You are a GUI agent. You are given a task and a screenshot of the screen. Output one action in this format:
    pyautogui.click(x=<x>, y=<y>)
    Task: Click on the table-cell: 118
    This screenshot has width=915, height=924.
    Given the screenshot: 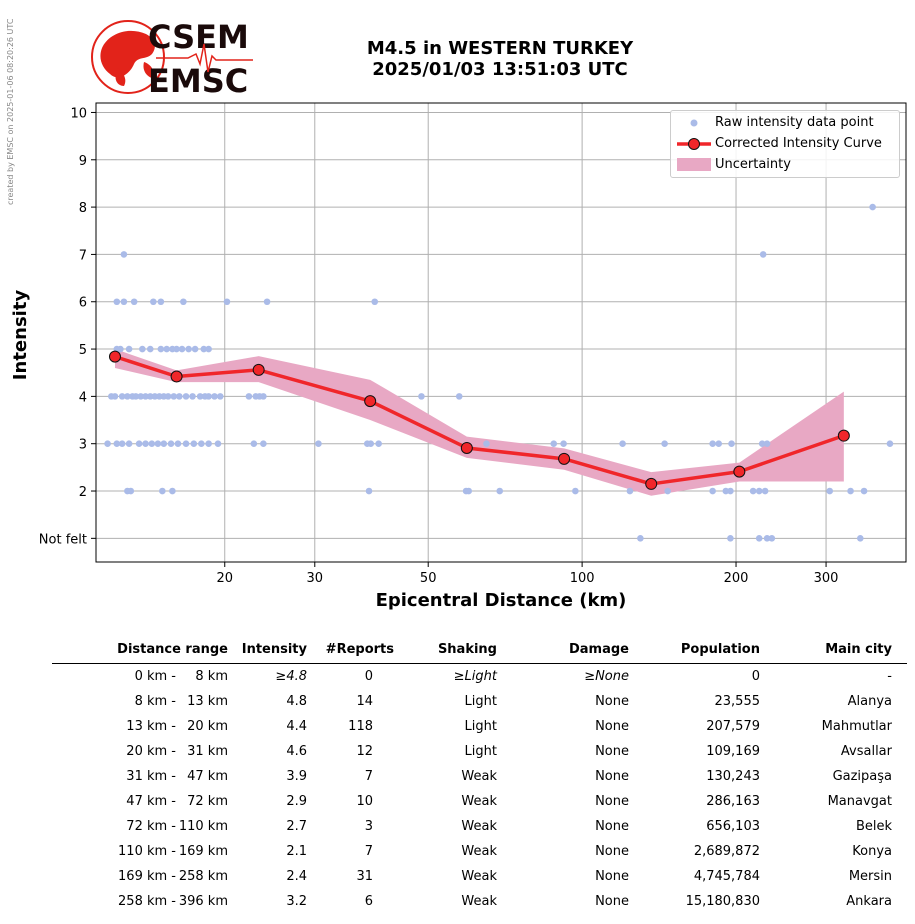 What is the action you would take?
    pyautogui.click(x=360, y=726)
    